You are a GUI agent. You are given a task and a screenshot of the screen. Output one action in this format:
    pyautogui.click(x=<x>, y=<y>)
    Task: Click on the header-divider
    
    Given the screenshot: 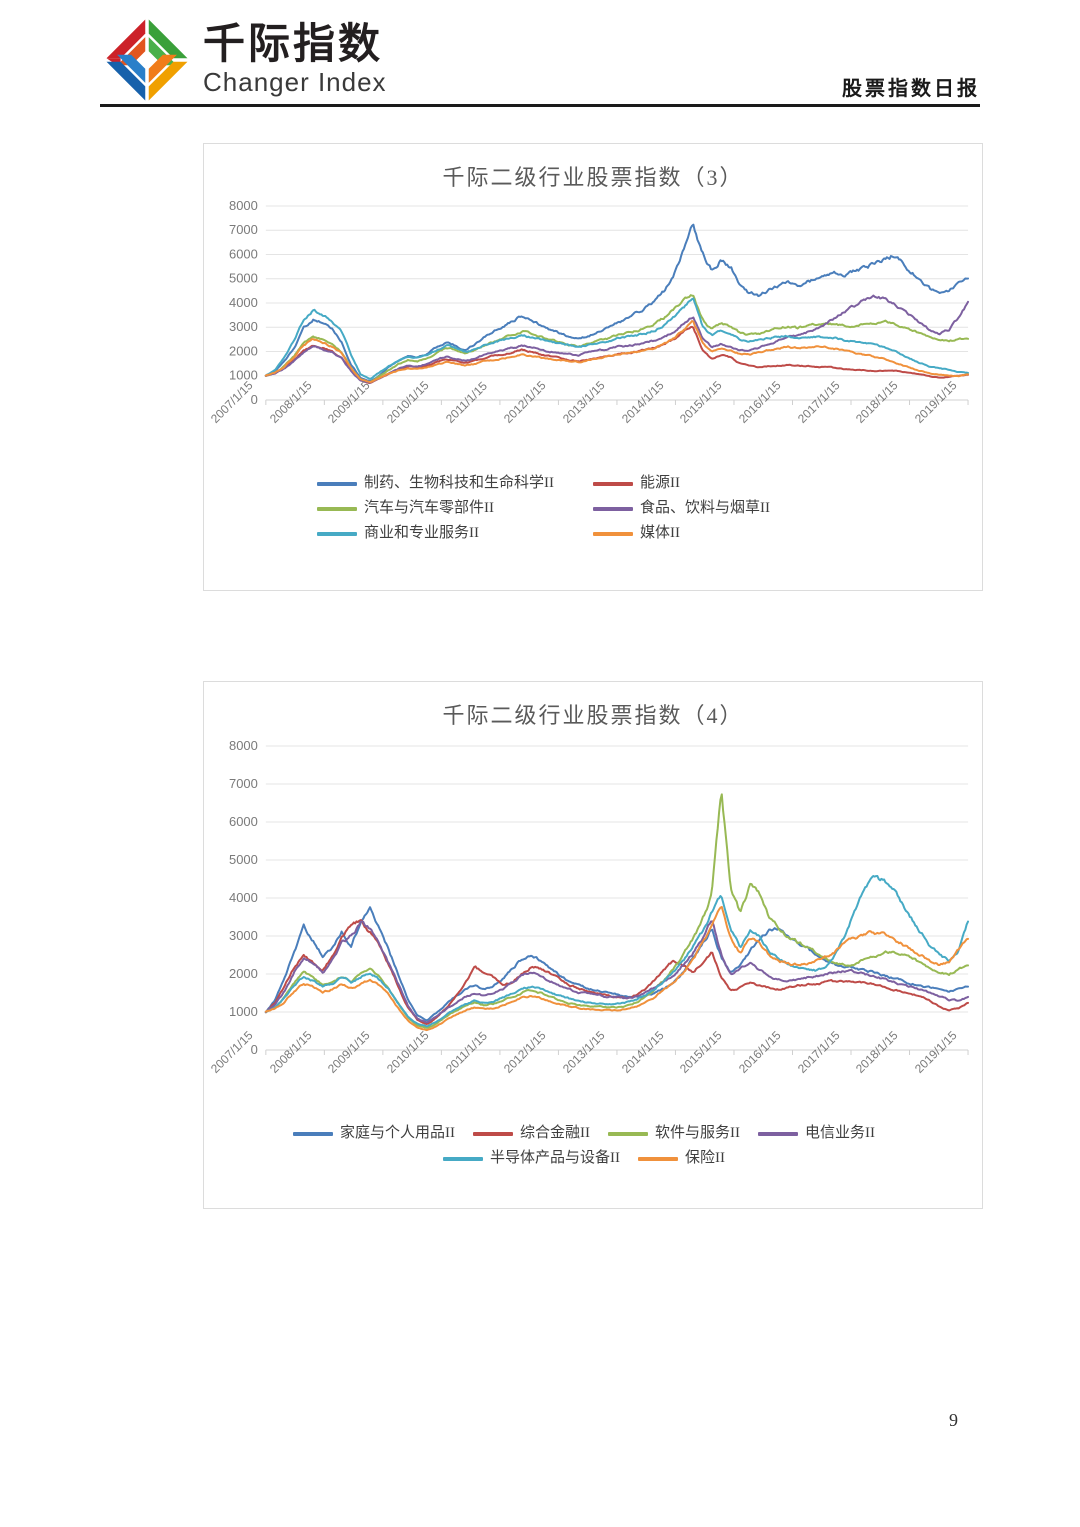 What is the action you would take?
    pyautogui.click(x=540, y=105)
    